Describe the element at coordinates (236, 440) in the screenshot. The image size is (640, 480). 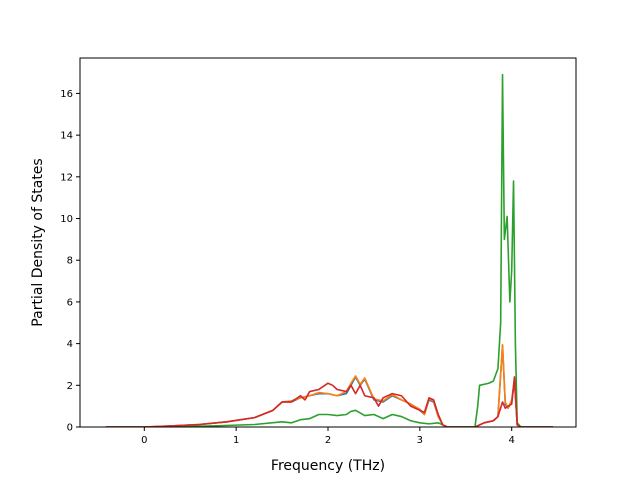
I see `x-tick-label: 1` at that location.